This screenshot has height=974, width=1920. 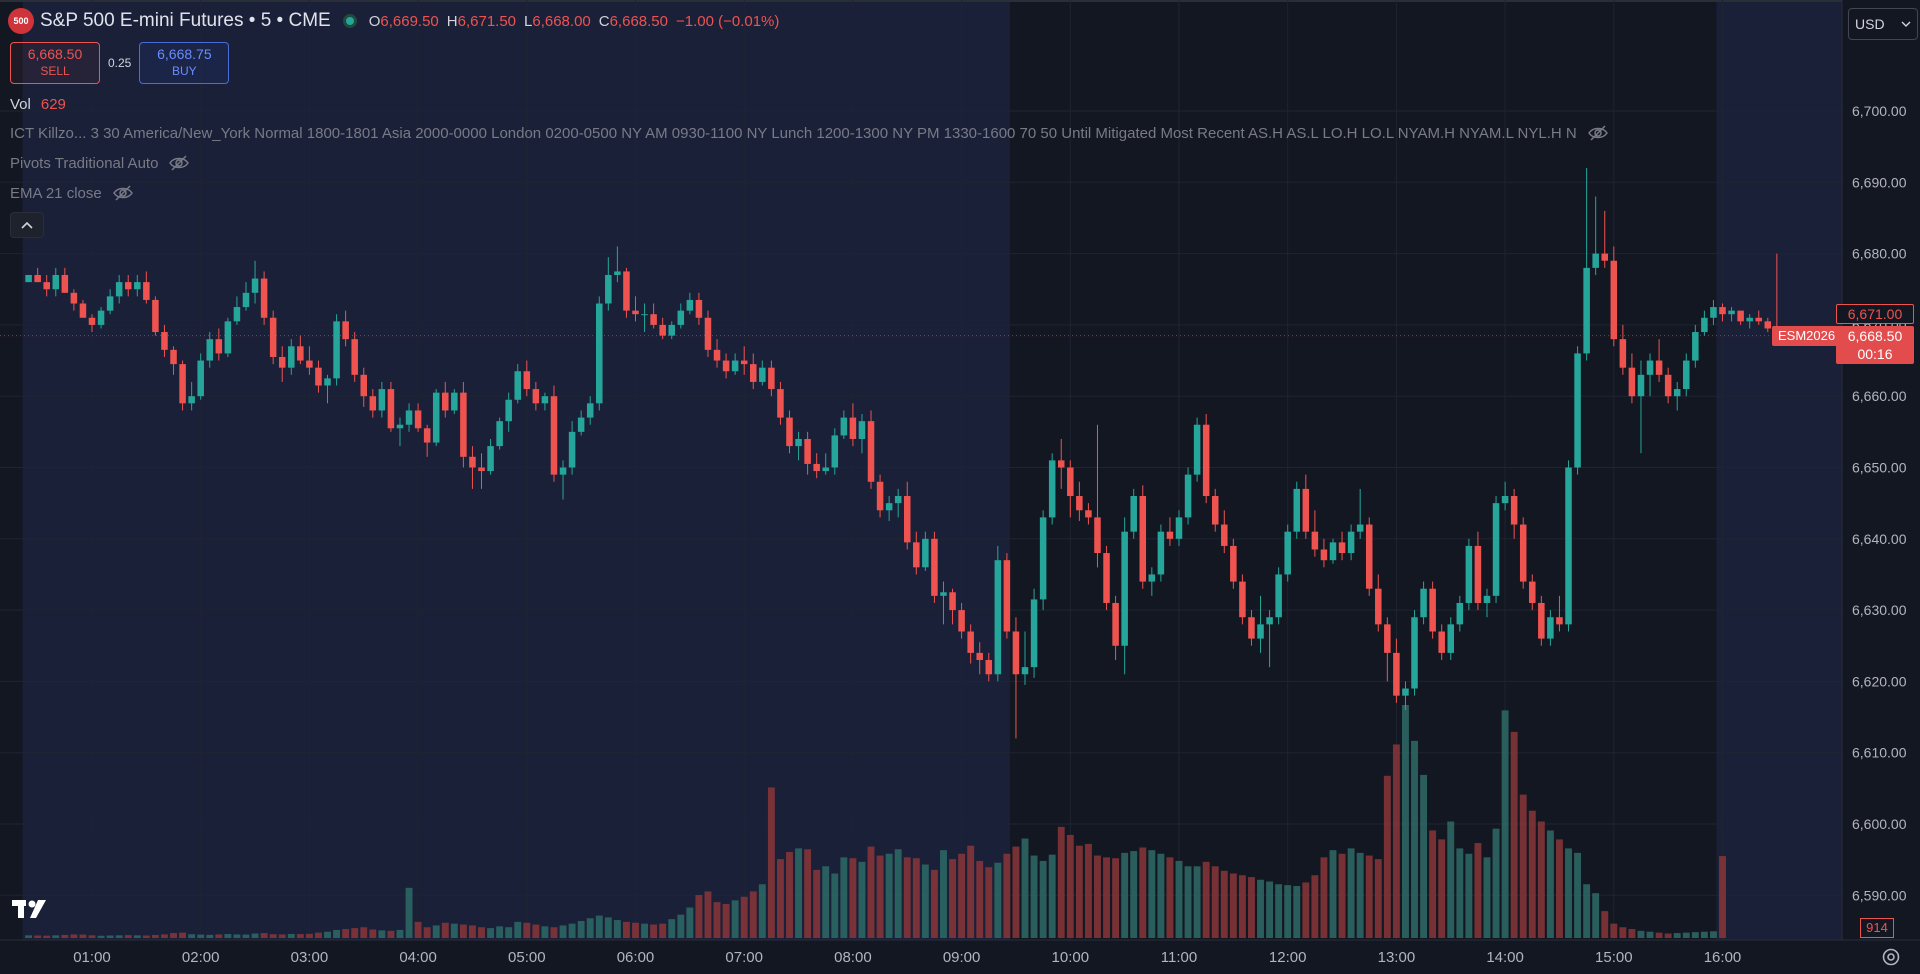 I want to click on session-background, so click(x=1779, y=470).